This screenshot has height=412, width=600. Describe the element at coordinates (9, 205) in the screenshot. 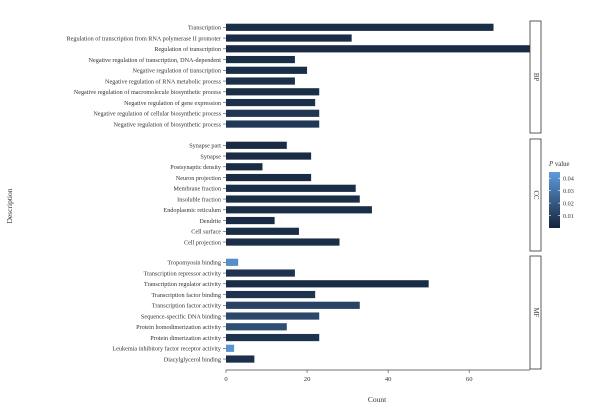

I see `y-axis-label: Description` at that location.